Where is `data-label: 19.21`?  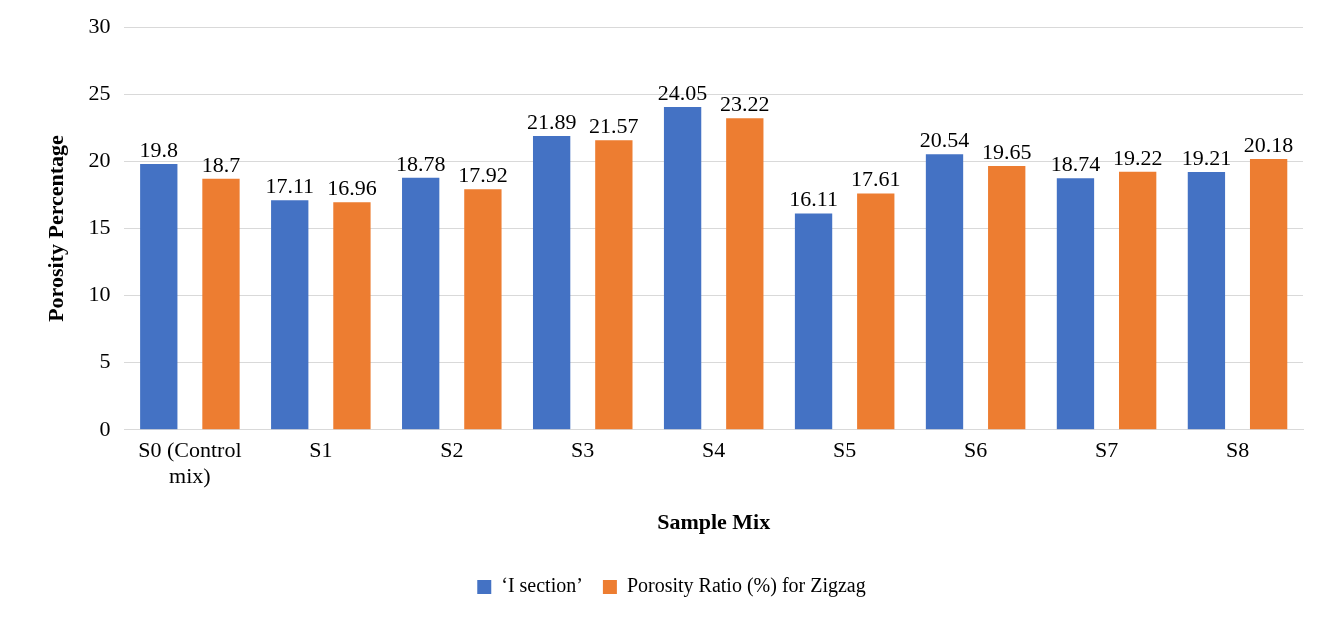
data-label: 19.21 is located at coordinates (1206, 157).